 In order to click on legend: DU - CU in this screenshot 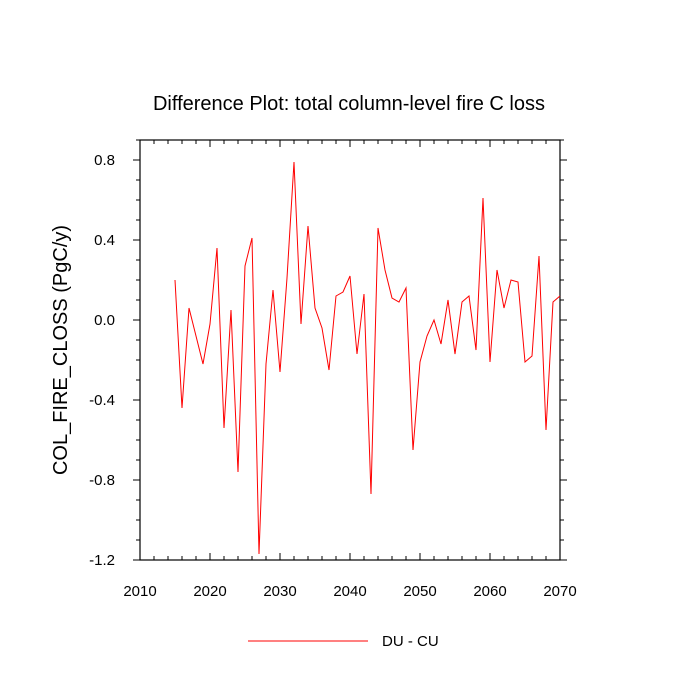, I will do `click(343, 641)`.